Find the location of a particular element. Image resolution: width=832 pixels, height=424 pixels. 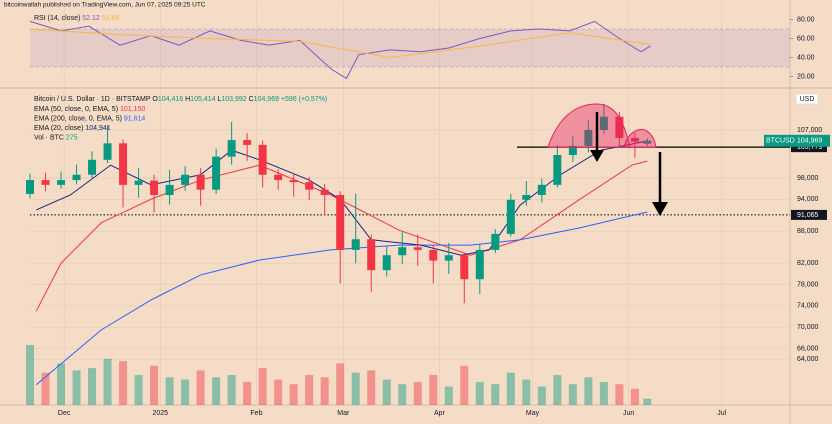

x-tick-label: Jun is located at coordinates (628, 413).